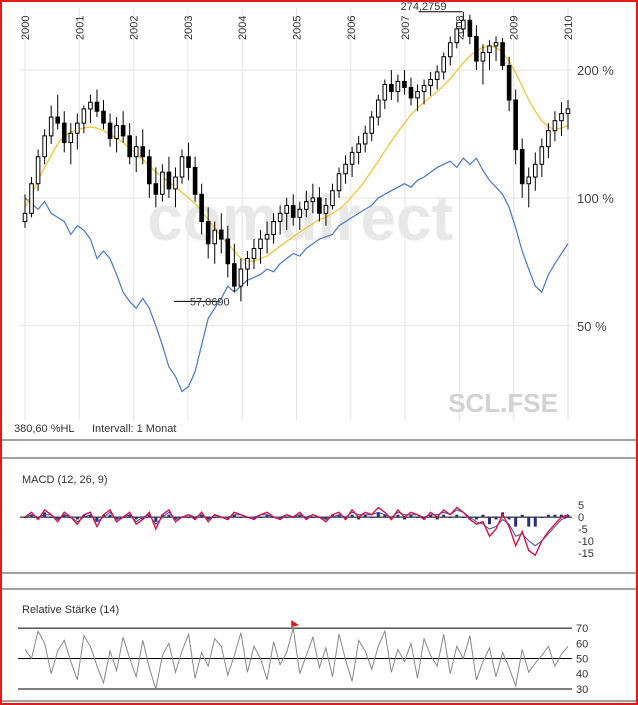  What do you see at coordinates (582, 629) in the screenshot?
I see `rsi-tick-label: 70` at bounding box center [582, 629].